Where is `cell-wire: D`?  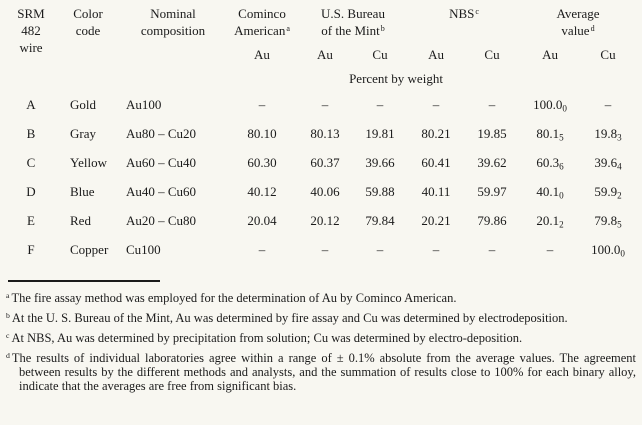
cell-wire: D is located at coordinates (31, 192).